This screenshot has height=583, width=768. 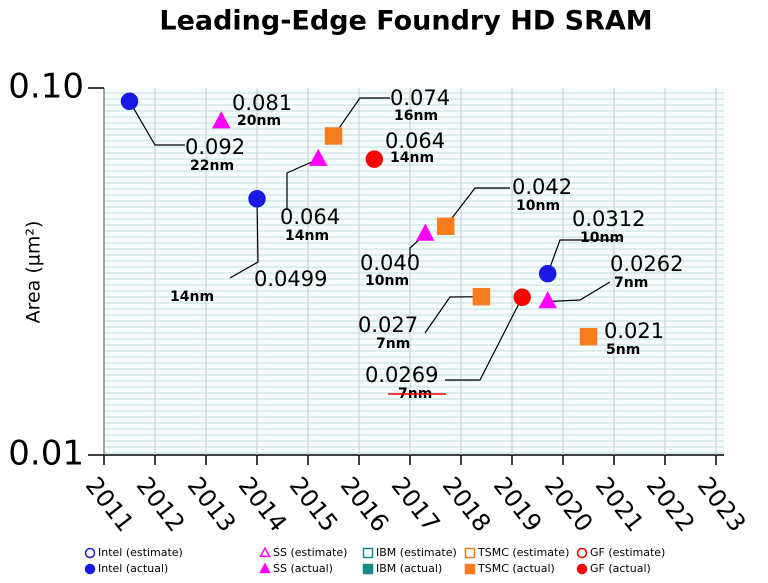 What do you see at coordinates (416, 504) in the screenshot?
I see `x-tick-label: 2017` at bounding box center [416, 504].